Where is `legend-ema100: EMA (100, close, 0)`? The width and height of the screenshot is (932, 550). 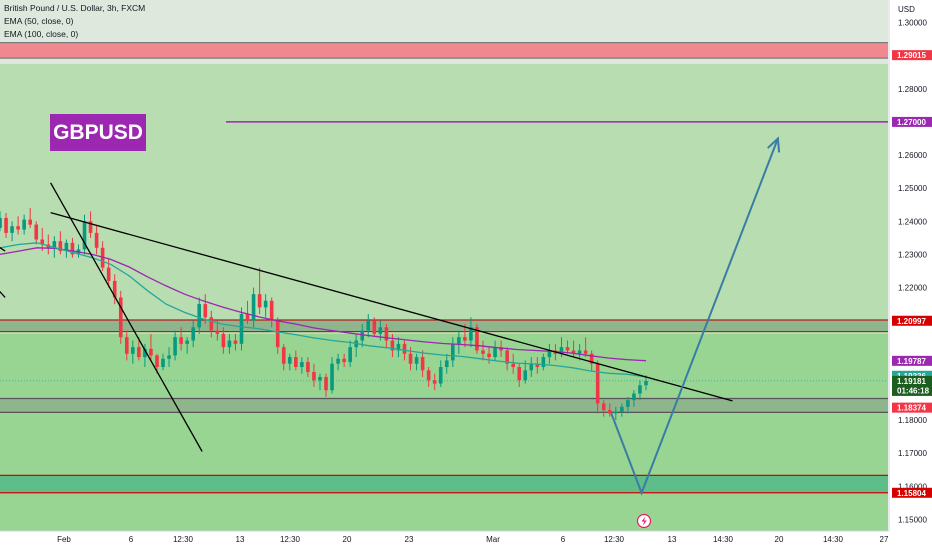 legend-ema100: EMA (100, close, 0) is located at coordinates (41, 34).